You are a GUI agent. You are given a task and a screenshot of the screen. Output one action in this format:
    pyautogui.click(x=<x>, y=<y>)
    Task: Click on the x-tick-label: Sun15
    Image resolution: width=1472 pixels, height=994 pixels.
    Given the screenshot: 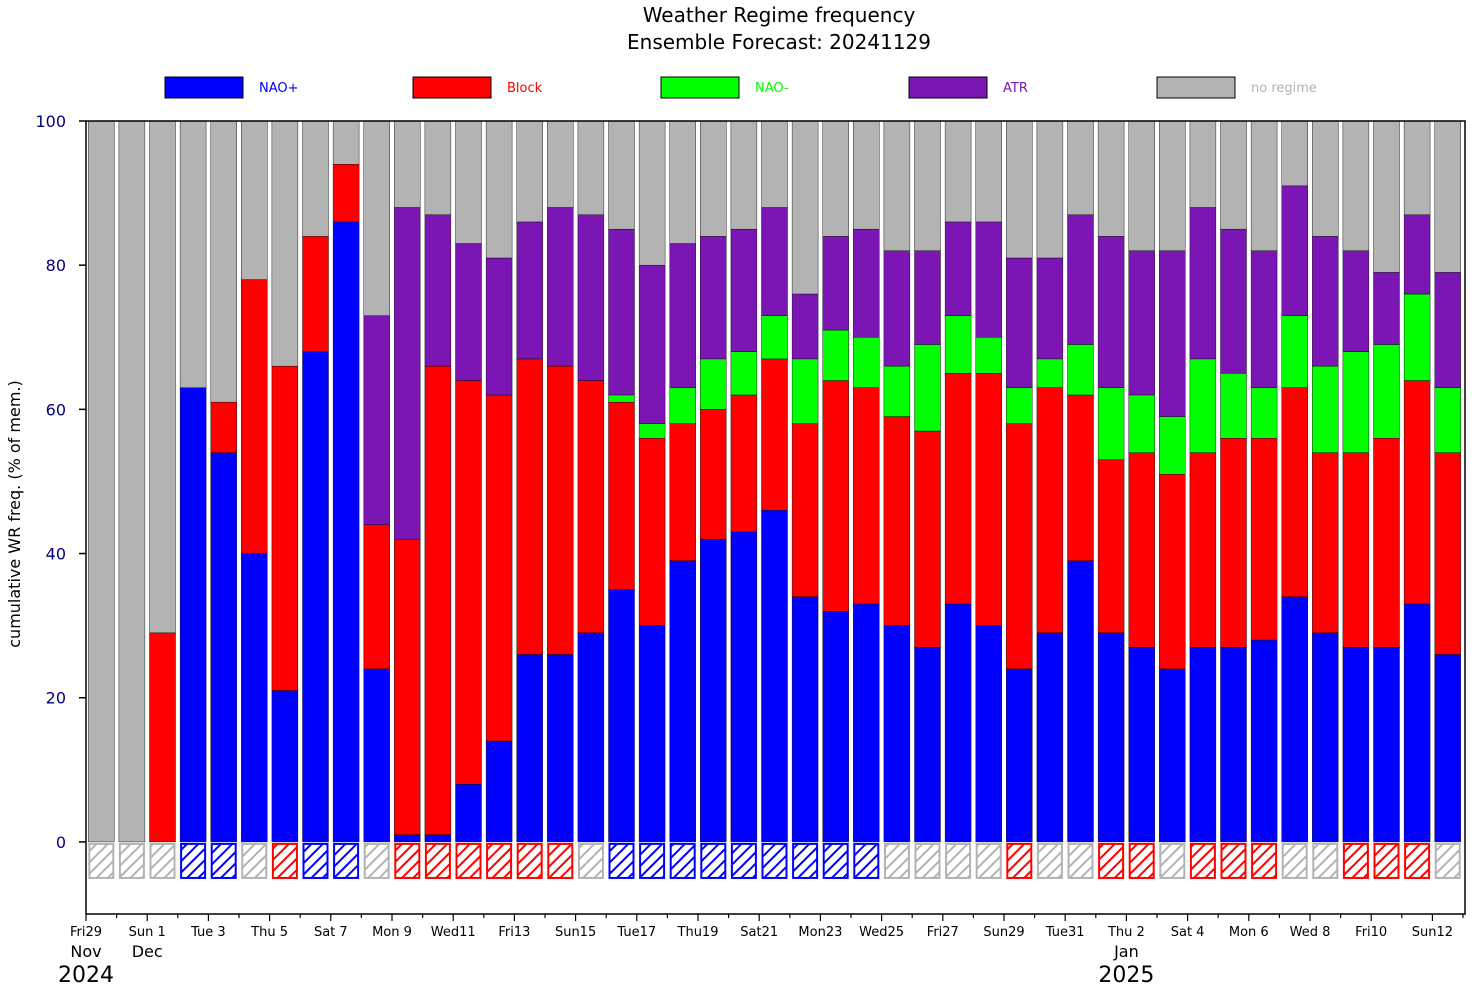 What is the action you would take?
    pyautogui.click(x=575, y=932)
    